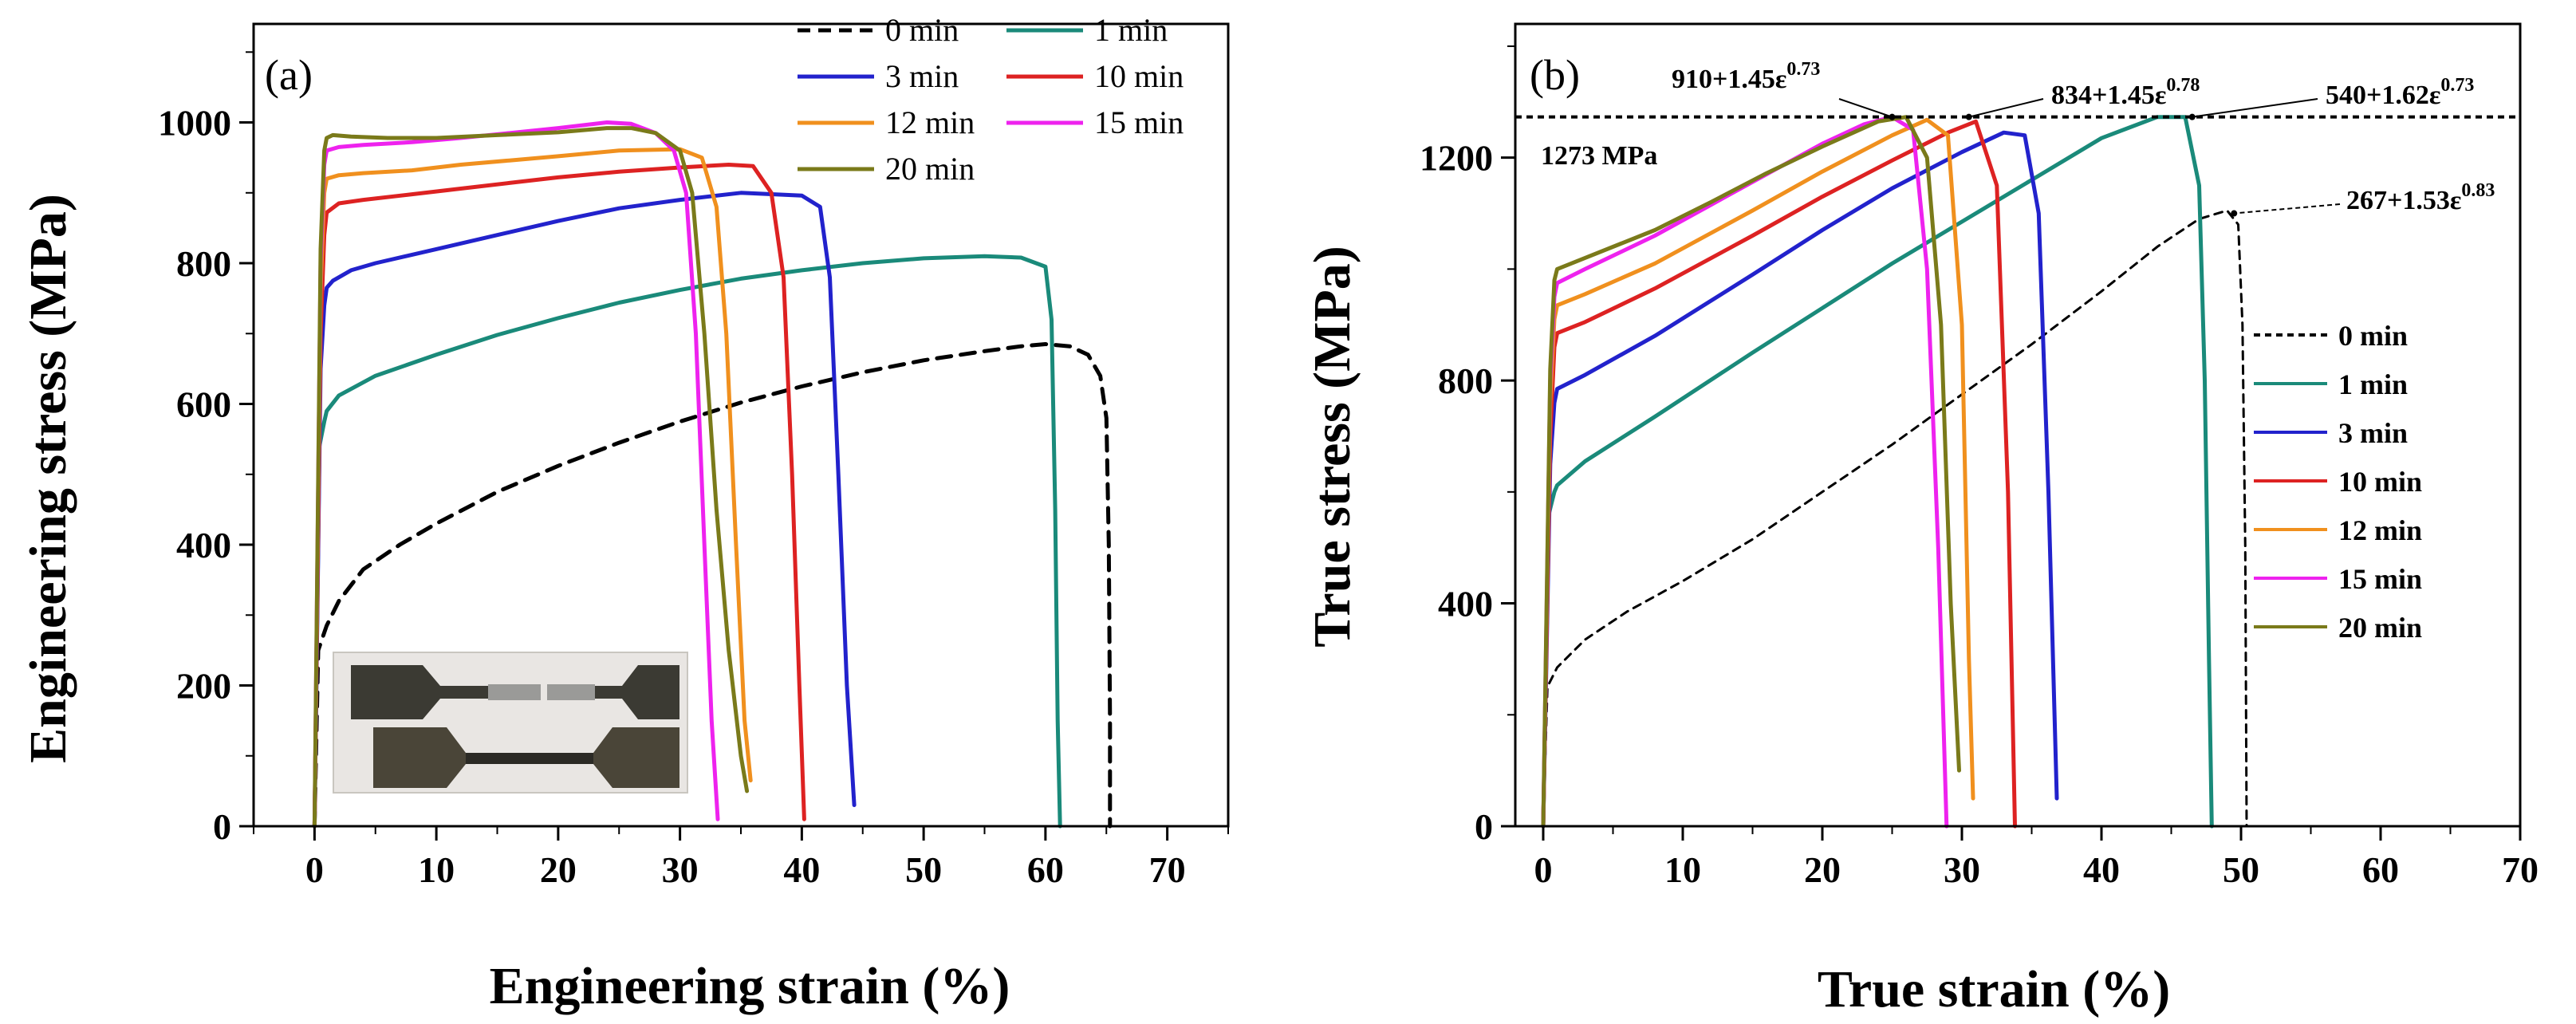 Image resolution: width=2576 pixels, height=1024 pixels. What do you see at coordinates (680, 869) in the screenshot?
I see `panel-a-x-tick-label: 30` at bounding box center [680, 869].